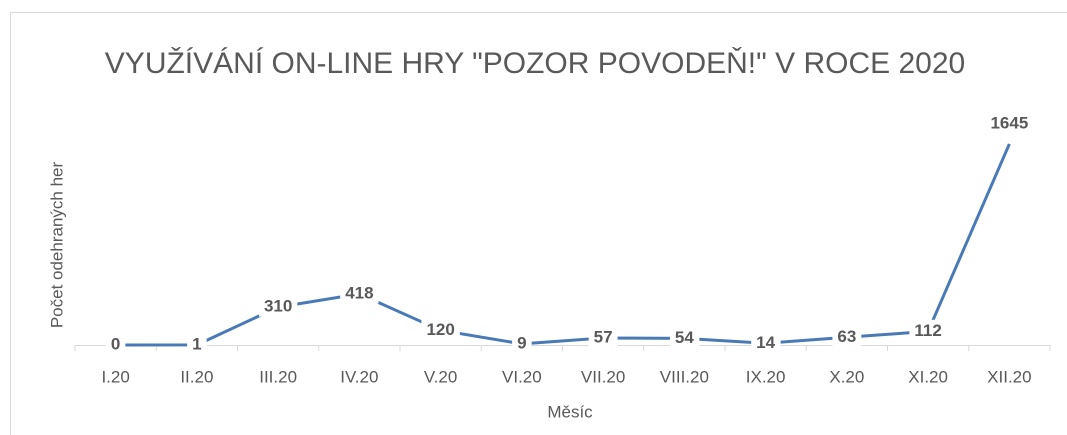 This screenshot has width=1067, height=435. Describe the element at coordinates (440, 376) in the screenshot. I see `x-tick-label: V.20` at that location.